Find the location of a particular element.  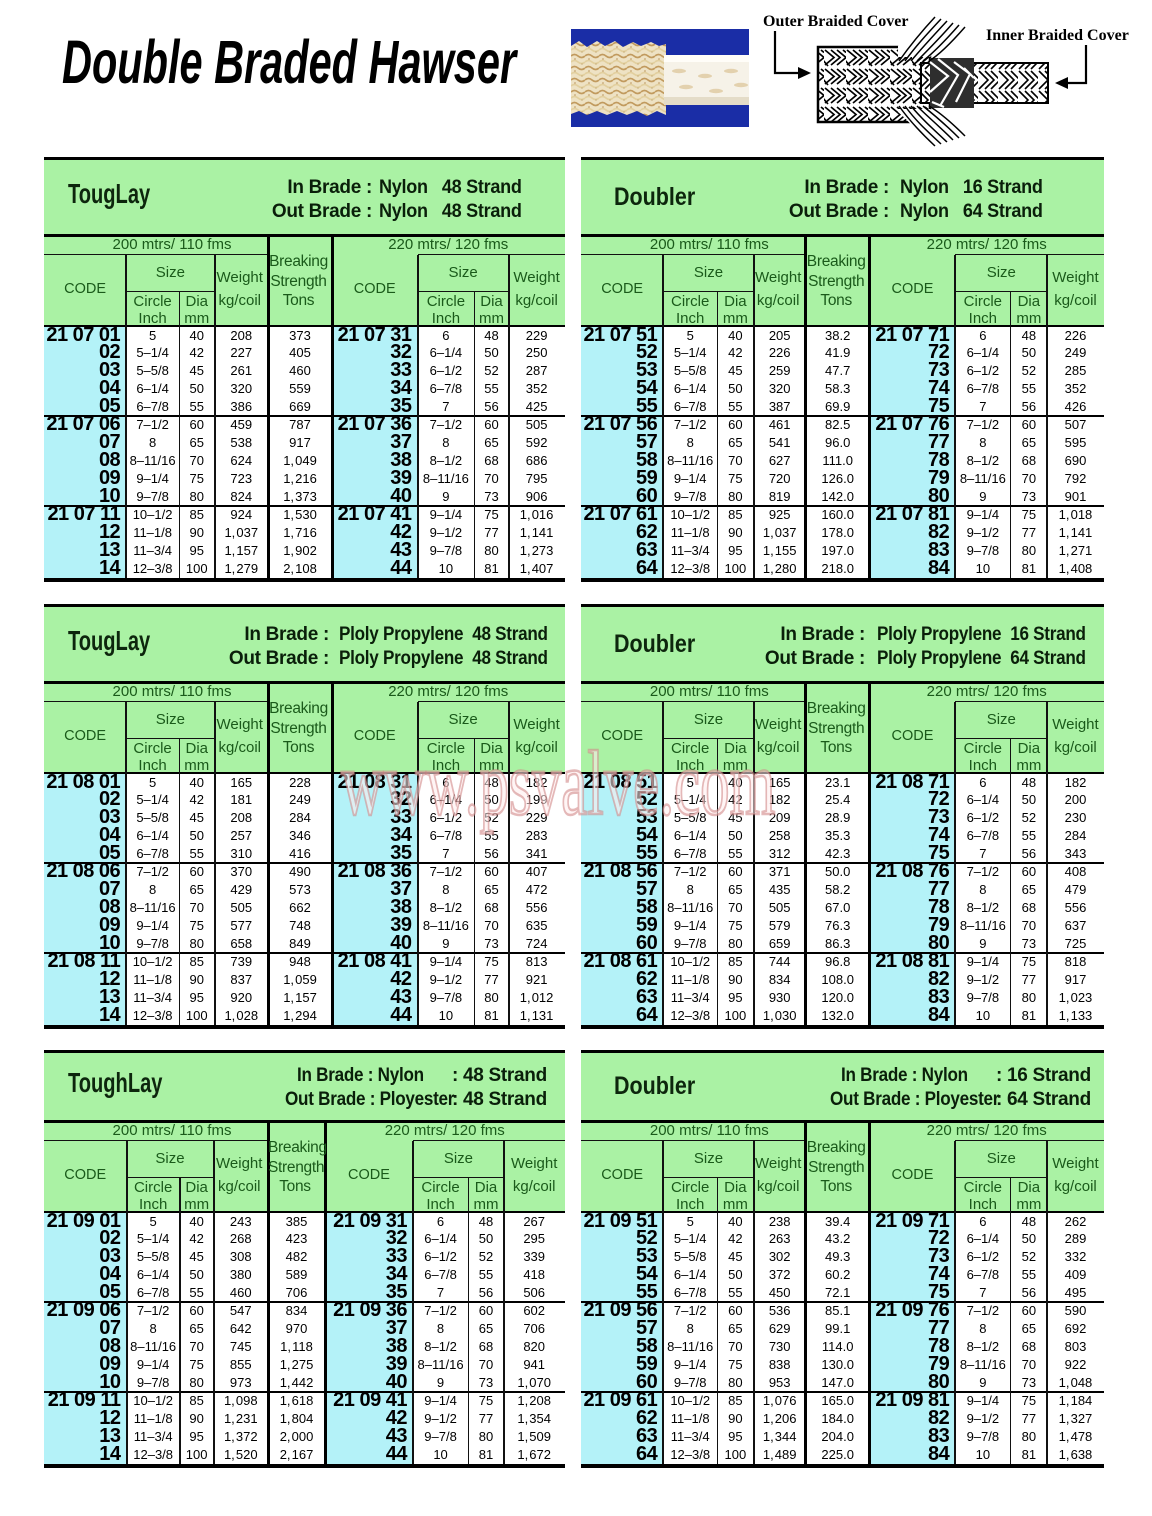

svg-text: Inner Braided Cover is located at coordinates (1057, 35).